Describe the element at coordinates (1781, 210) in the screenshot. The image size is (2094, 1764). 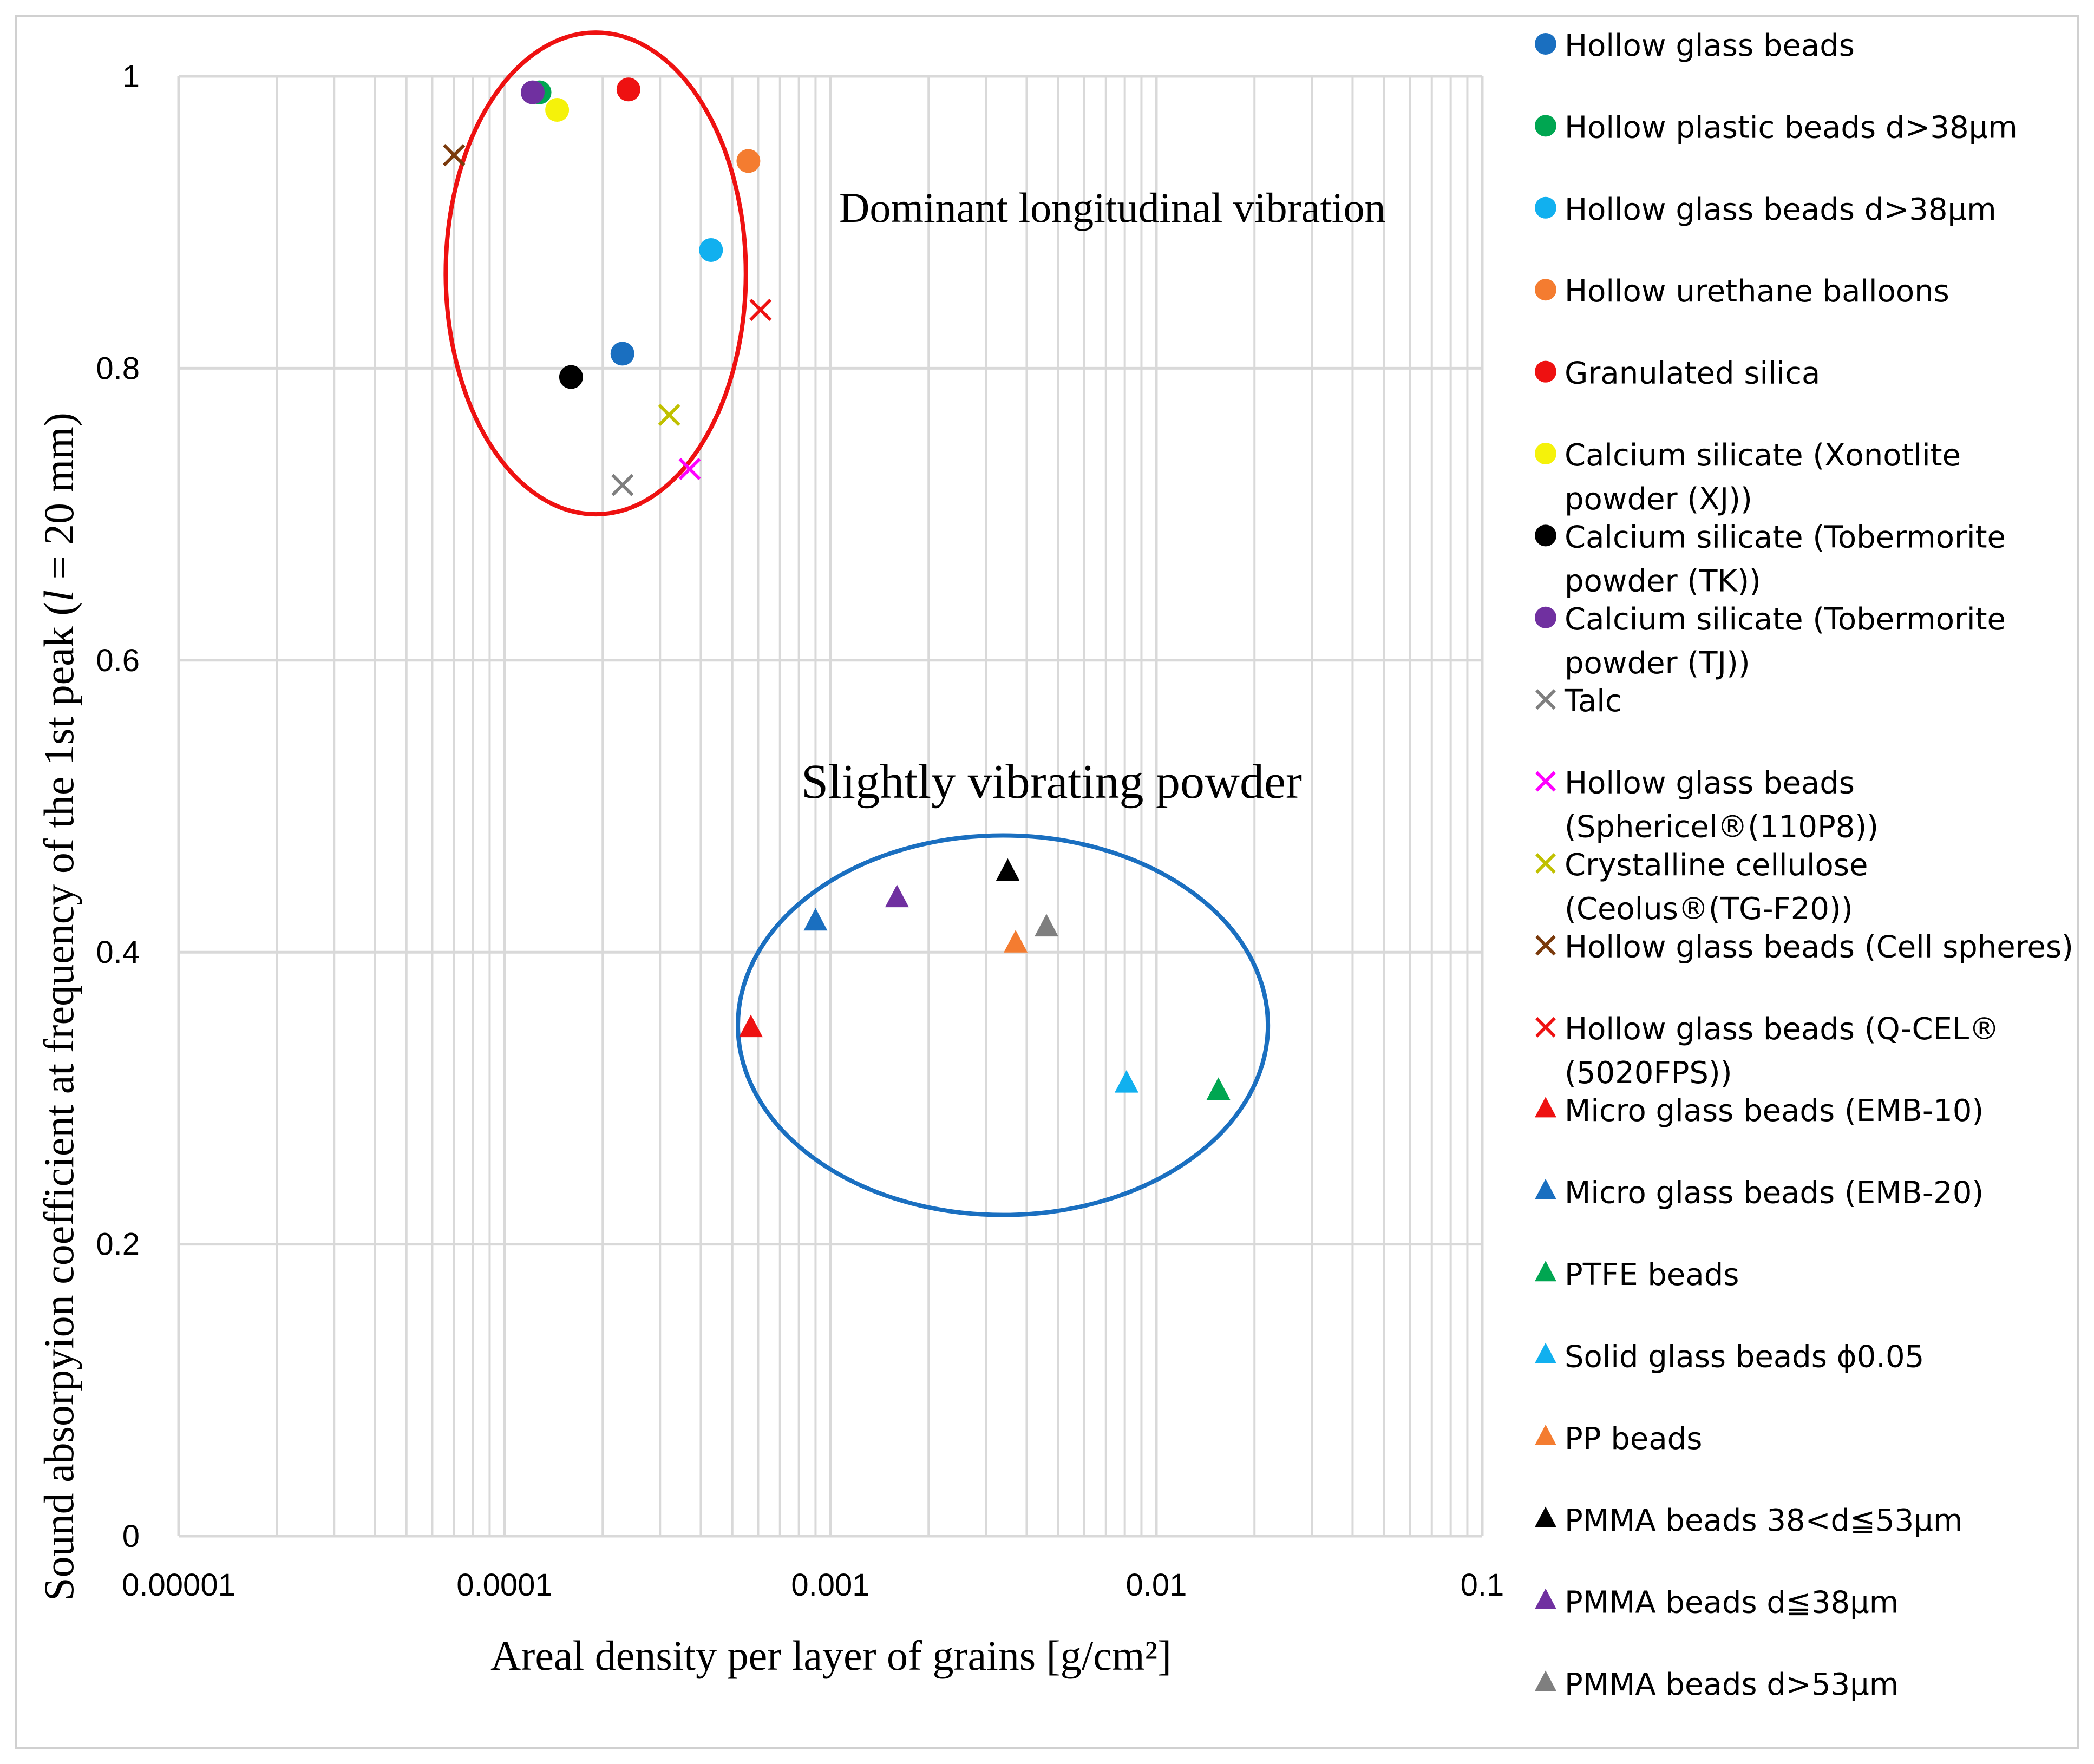
I see `legend-label: Hollow glass beads d>38μm` at that location.